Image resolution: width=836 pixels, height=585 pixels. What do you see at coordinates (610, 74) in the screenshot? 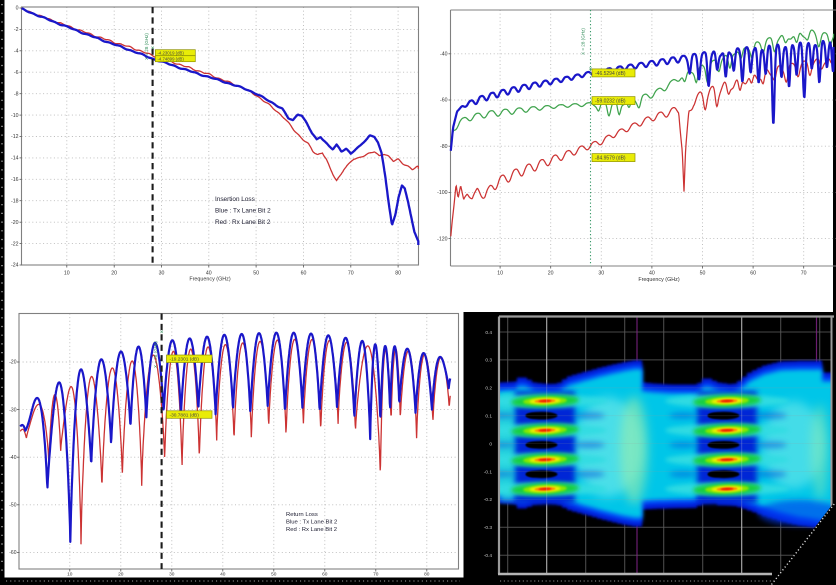
I see `svg-text: -46.5294 (dB)` at bounding box center [610, 74].